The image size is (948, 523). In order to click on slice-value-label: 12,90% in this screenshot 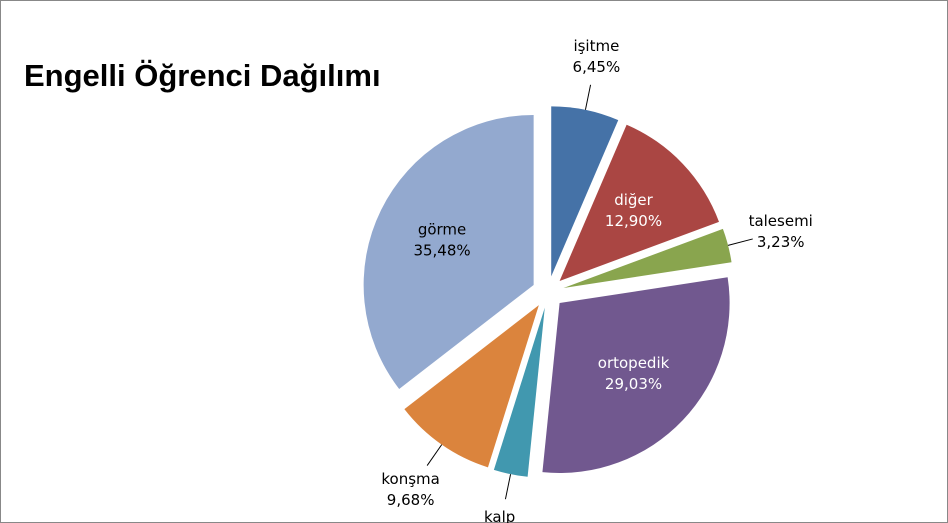, I will do `click(633, 221)`.